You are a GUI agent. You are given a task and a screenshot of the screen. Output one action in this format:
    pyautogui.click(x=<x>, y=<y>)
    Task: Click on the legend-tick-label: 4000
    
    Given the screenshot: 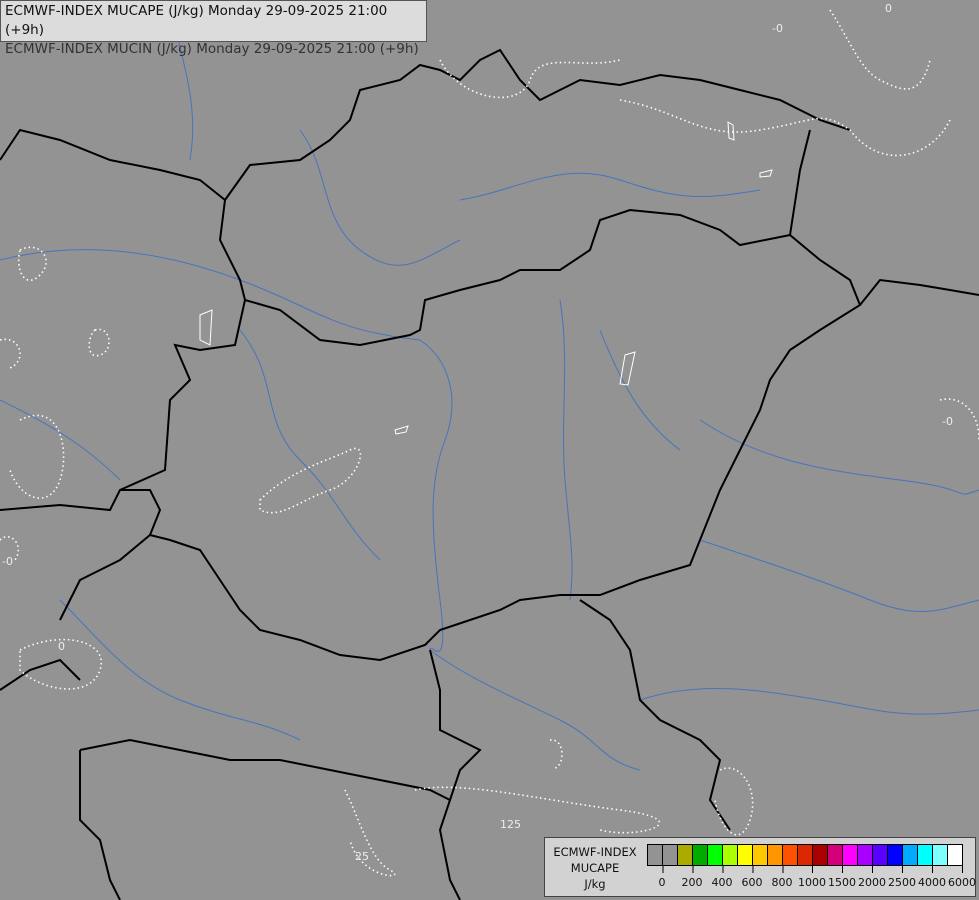 What is the action you would take?
    pyautogui.click(x=932, y=877)
    